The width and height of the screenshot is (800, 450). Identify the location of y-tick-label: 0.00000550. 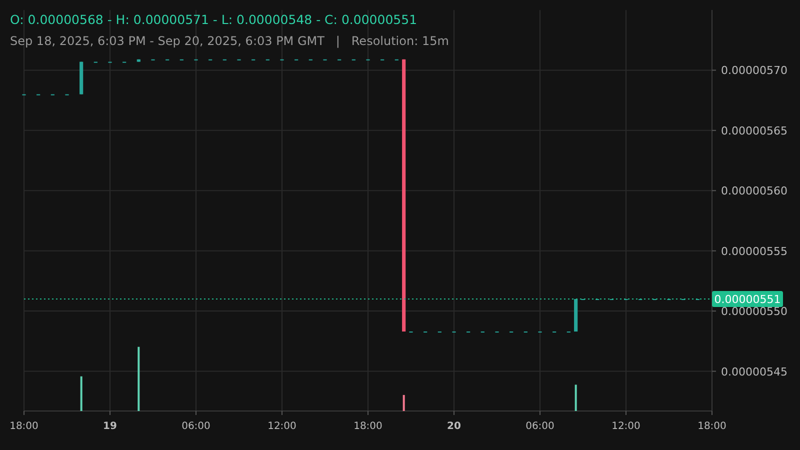
(754, 311).